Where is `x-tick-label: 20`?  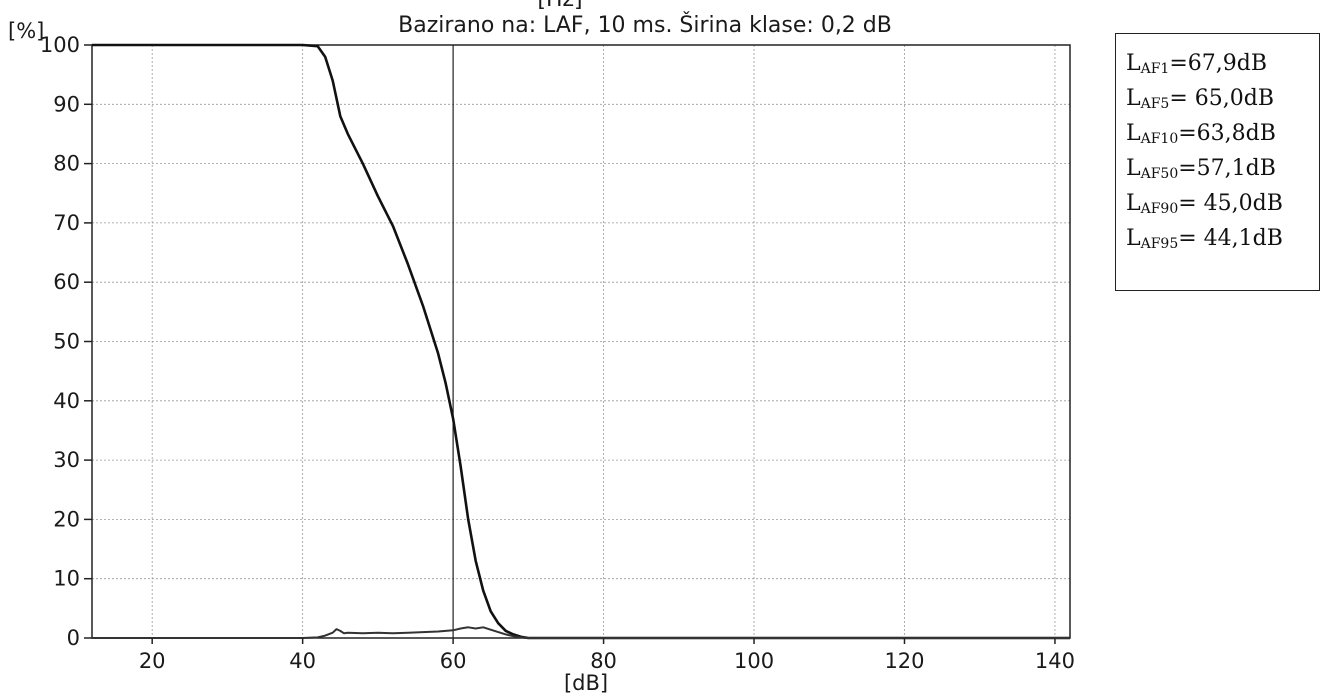
x-tick-label: 20 is located at coordinates (152, 661).